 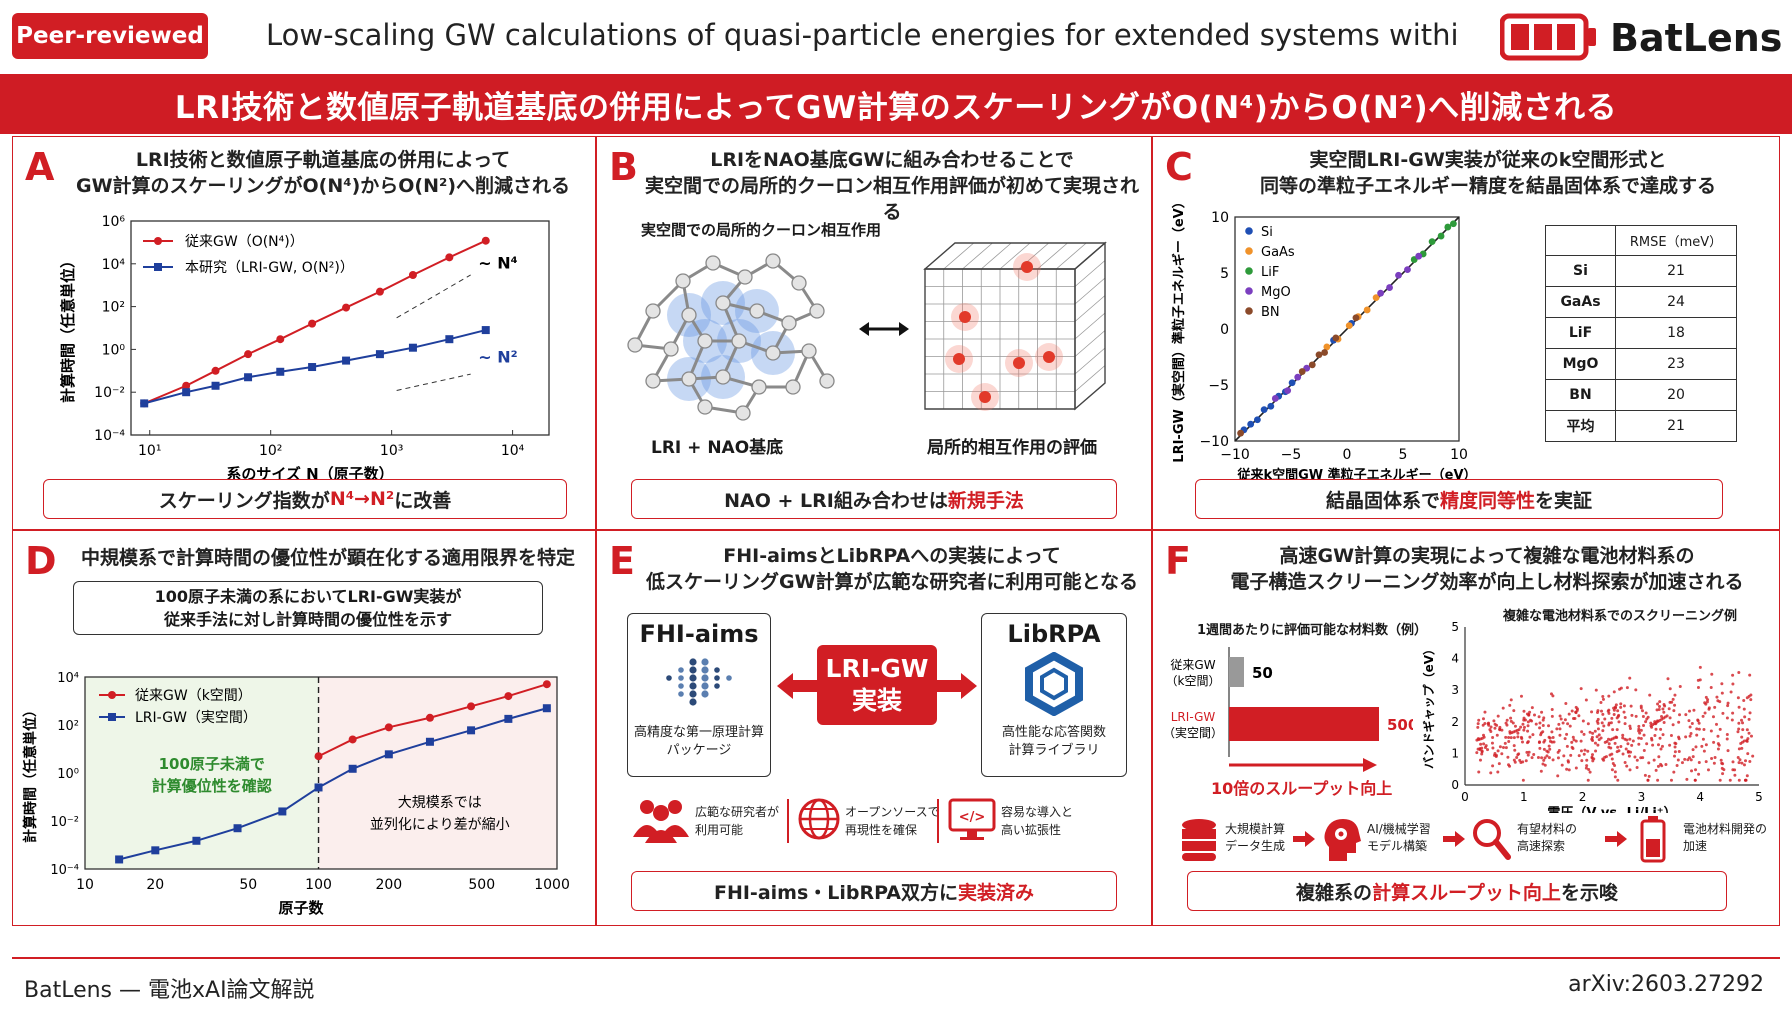 What do you see at coordinates (1564, 500) in the screenshot?
I see `conclusion-text: を実証` at bounding box center [1564, 500].